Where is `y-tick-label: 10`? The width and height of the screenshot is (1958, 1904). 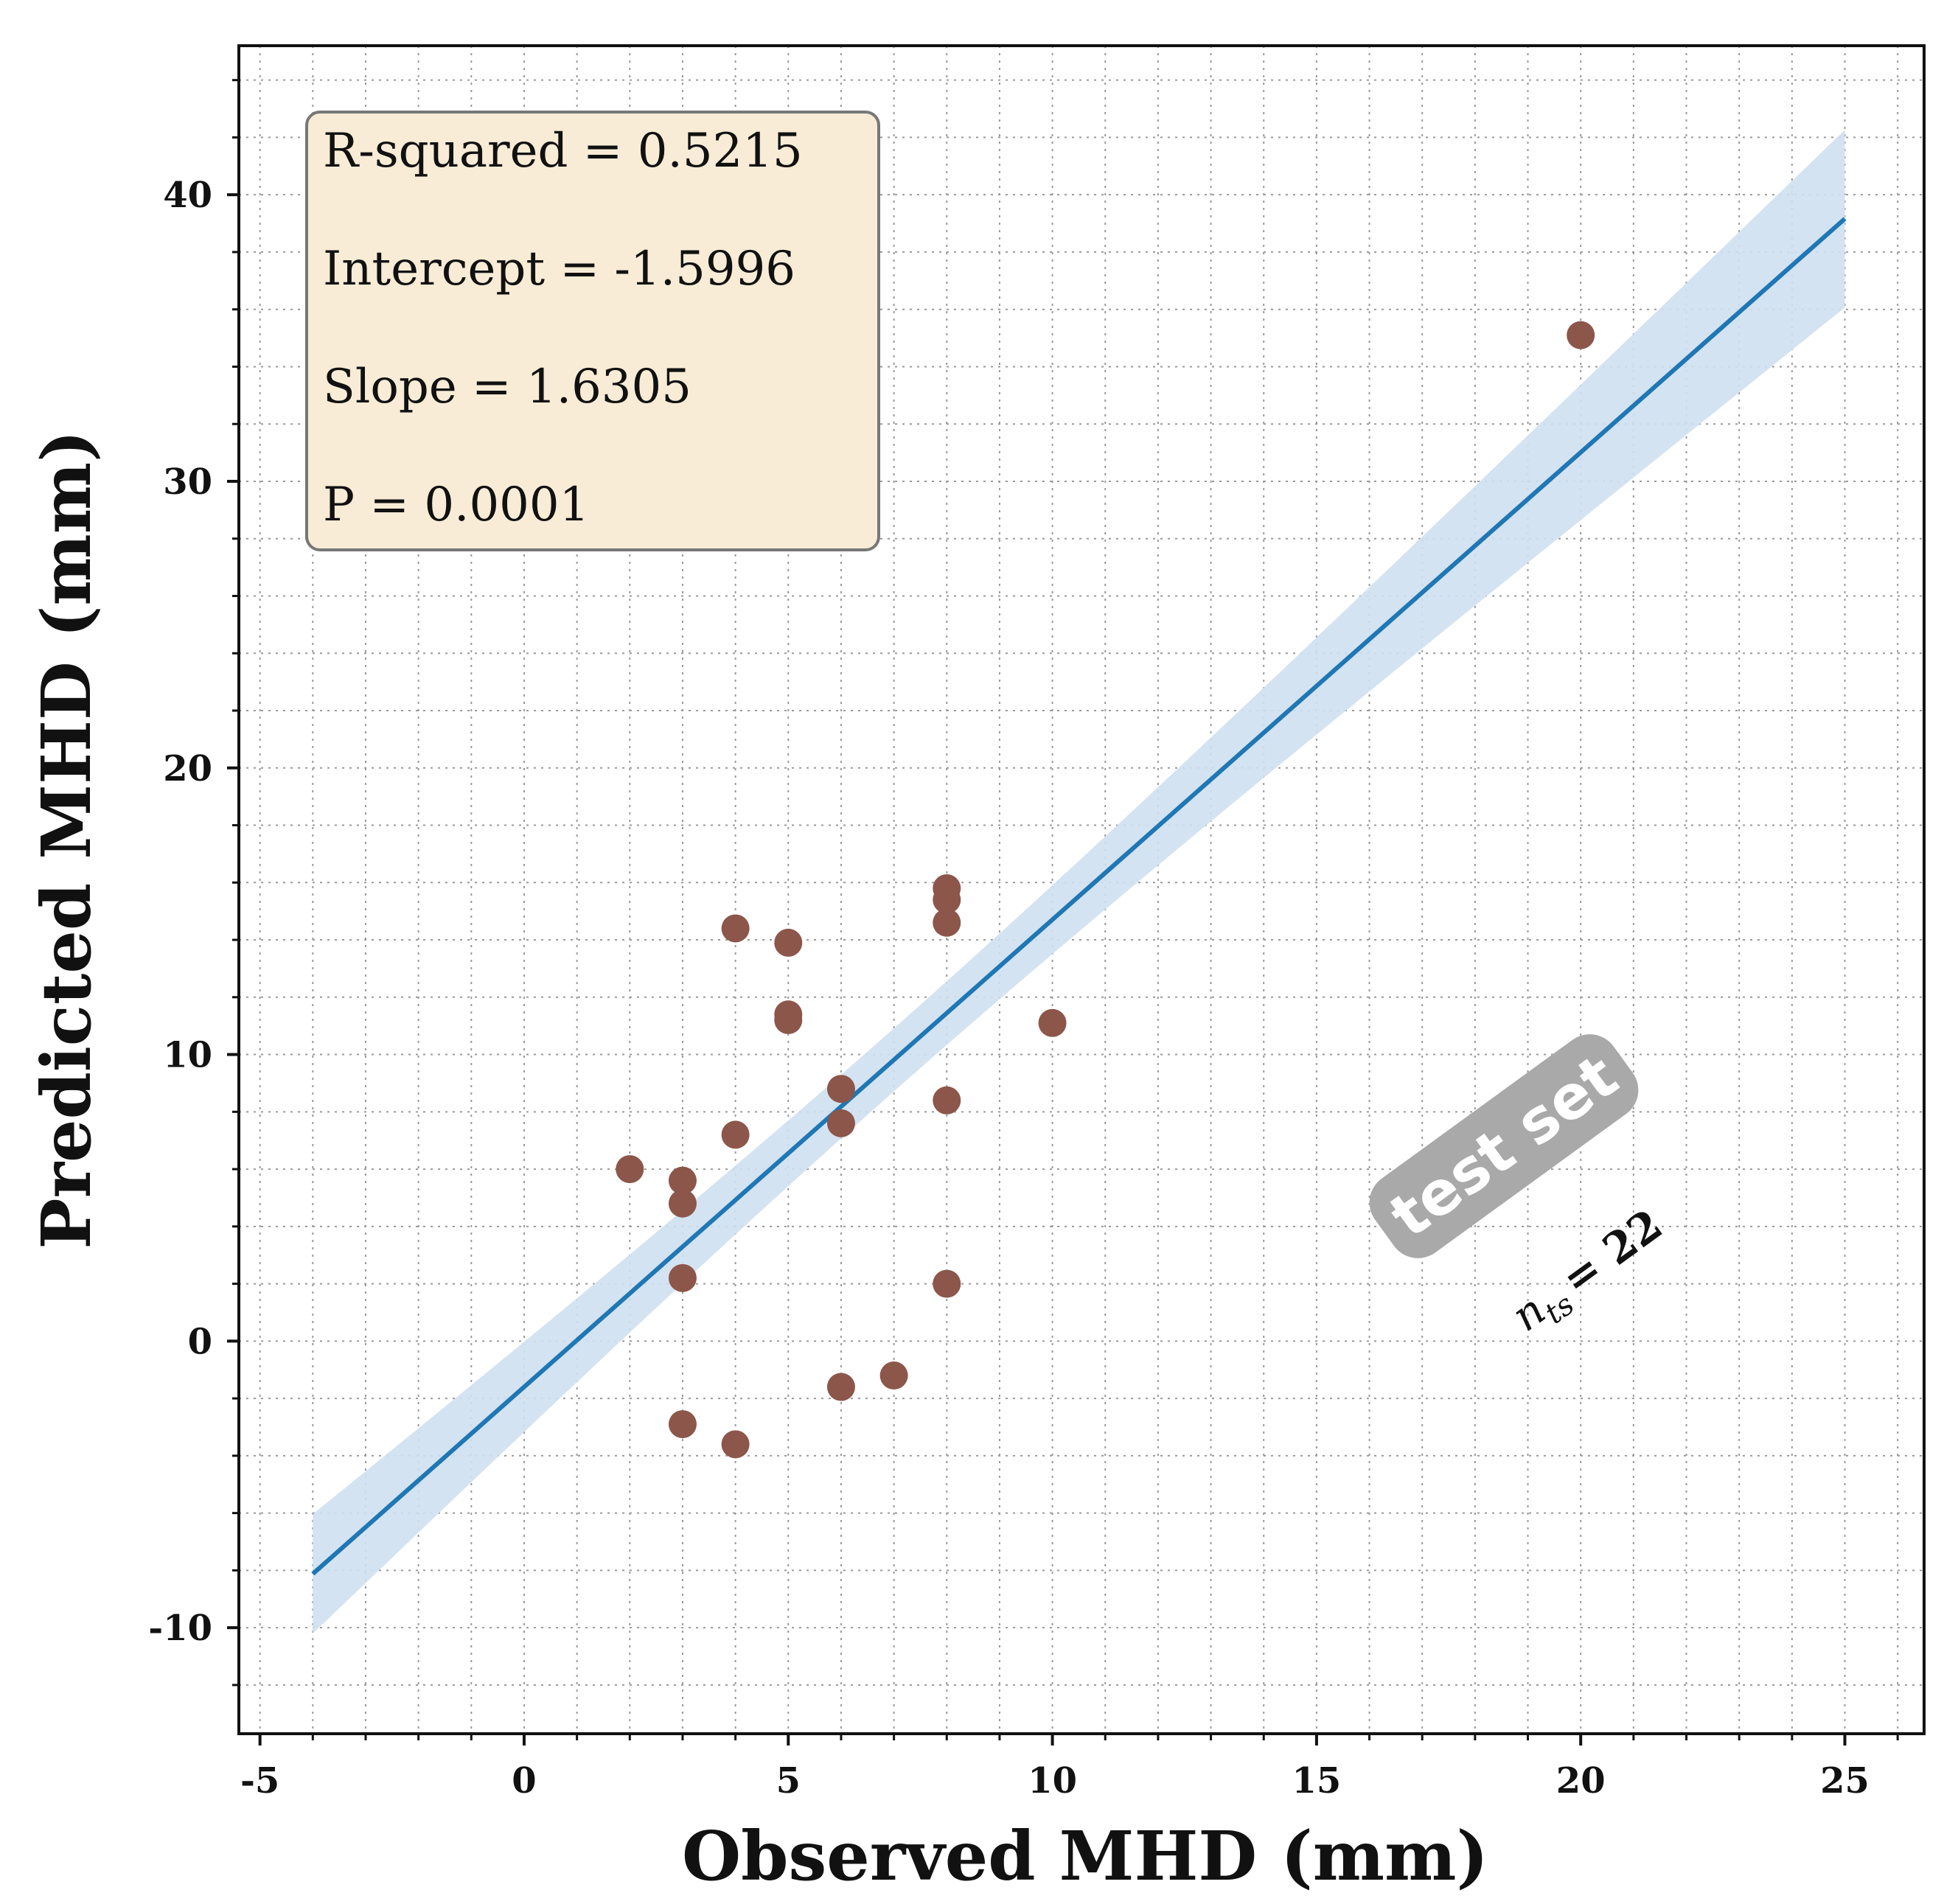
y-tick-label: 10 is located at coordinates (187, 1055).